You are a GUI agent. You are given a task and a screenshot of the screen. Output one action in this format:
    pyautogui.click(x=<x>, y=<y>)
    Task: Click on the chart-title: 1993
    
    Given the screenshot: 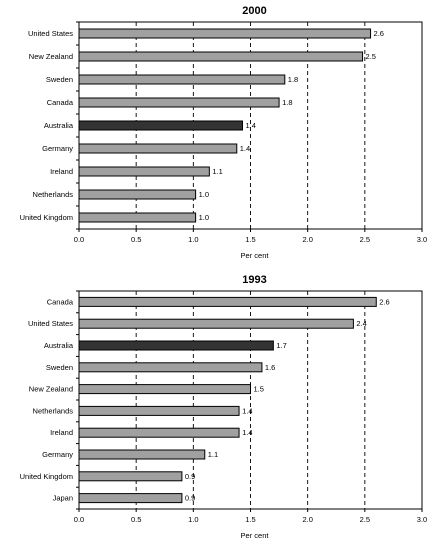 What is the action you would take?
    pyautogui.click(x=254, y=280)
    